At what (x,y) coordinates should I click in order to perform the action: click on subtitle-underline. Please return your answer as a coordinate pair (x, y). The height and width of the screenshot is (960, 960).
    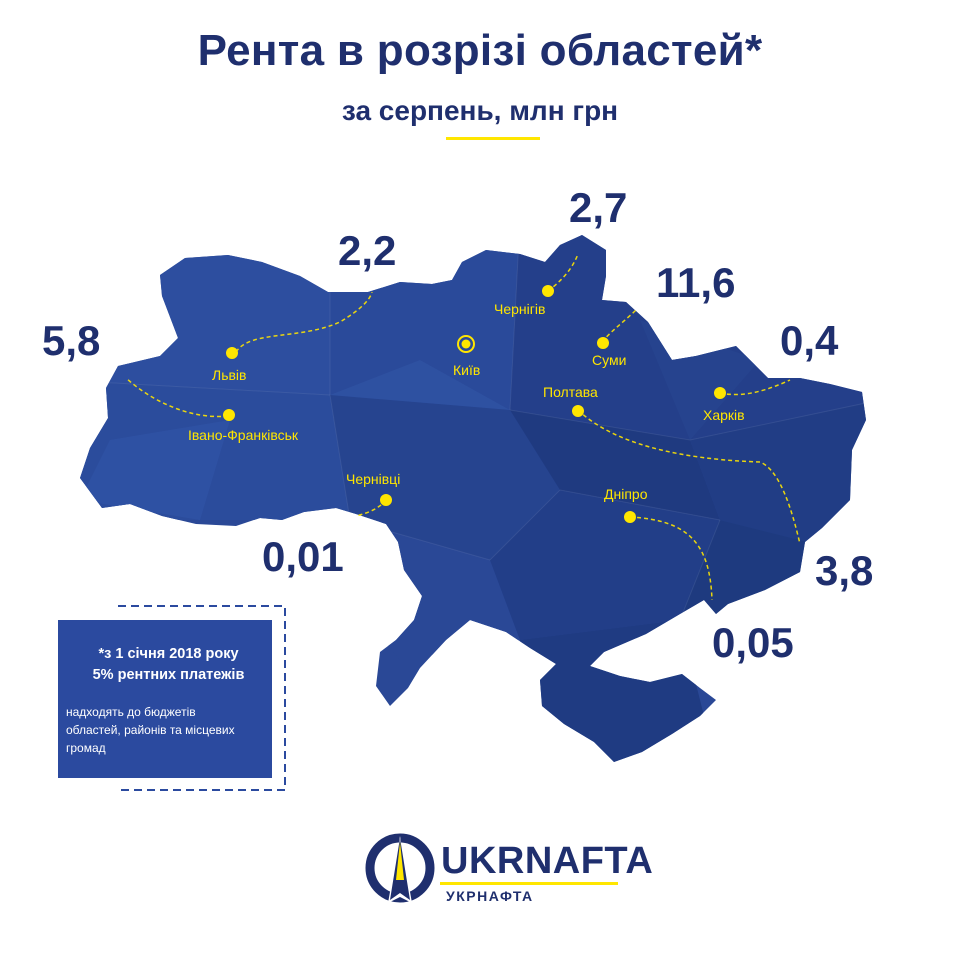
    Looking at the image, I should click on (493, 138).